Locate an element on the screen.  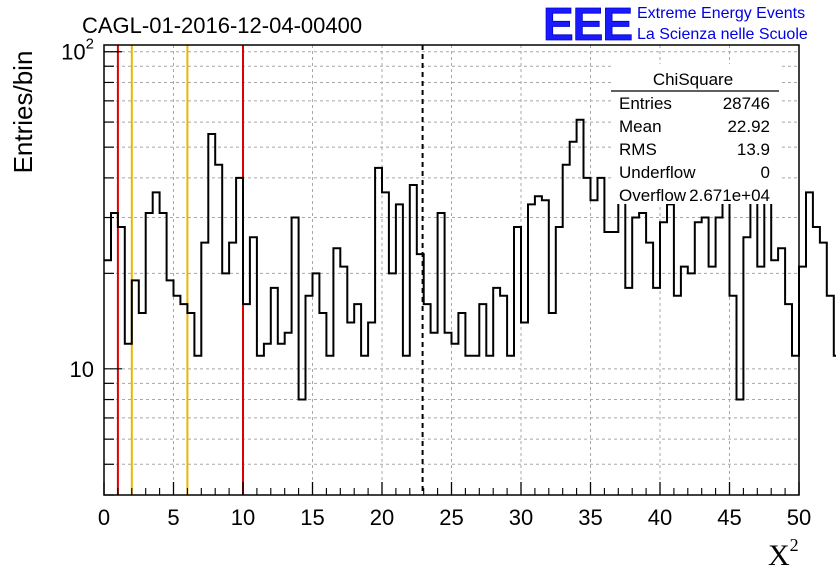
stats-value: 28746 is located at coordinates (746, 103).